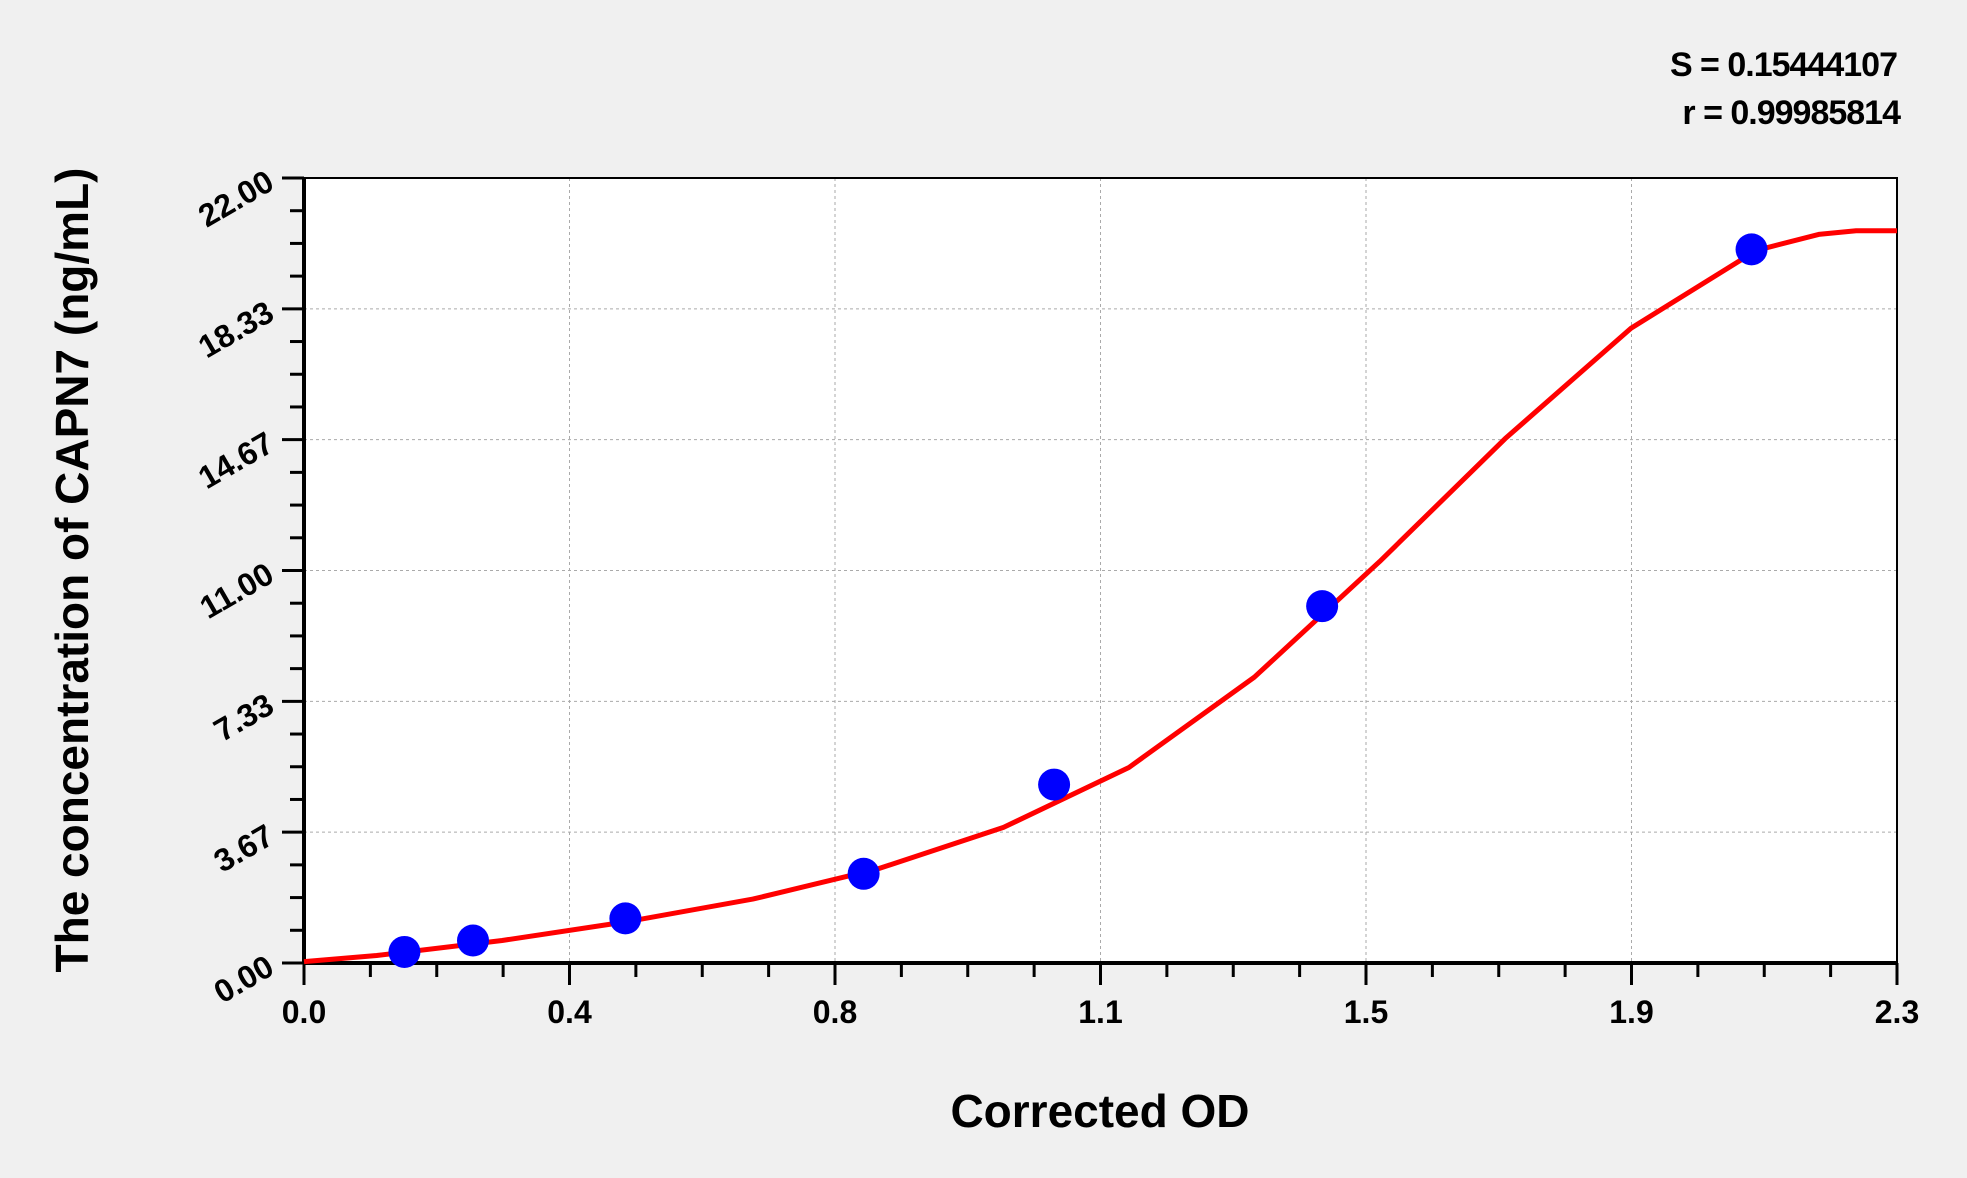 The height and width of the screenshot is (1178, 1967). I want to click on x-tick-label: 0.4, so click(569, 1012).